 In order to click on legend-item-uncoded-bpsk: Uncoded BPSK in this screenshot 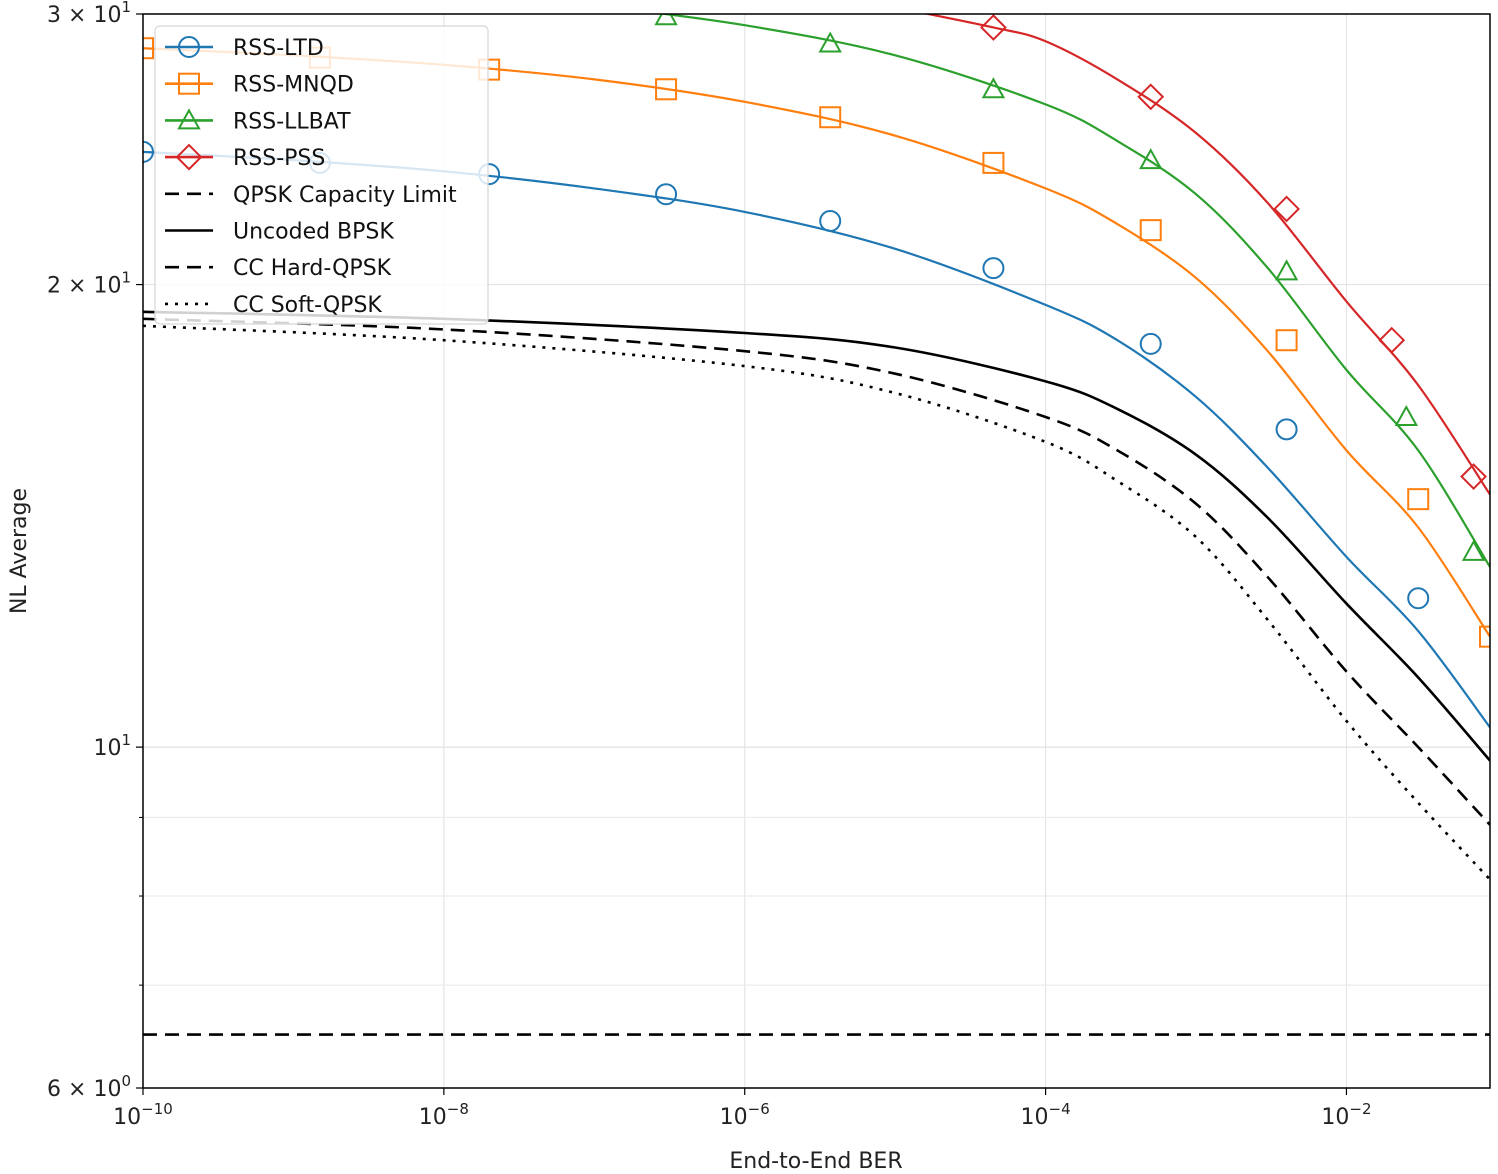, I will do `click(279, 232)`.